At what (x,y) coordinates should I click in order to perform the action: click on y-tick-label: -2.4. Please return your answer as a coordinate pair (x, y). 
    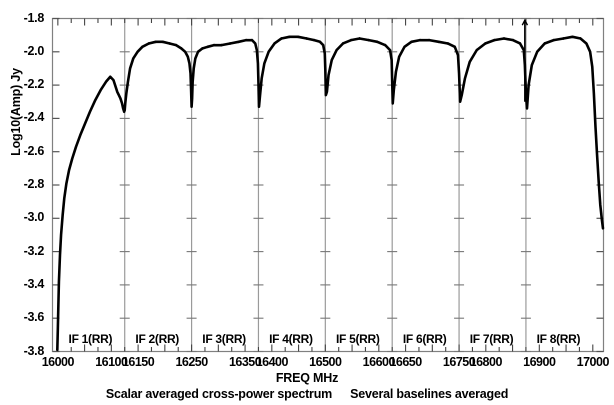
    Looking at the image, I should click on (34, 117).